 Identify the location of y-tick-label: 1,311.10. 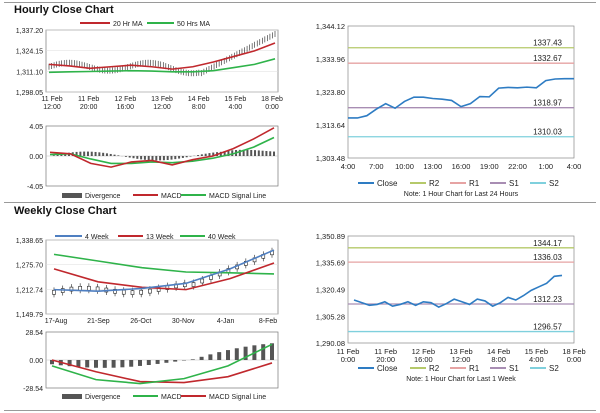
(29, 72).